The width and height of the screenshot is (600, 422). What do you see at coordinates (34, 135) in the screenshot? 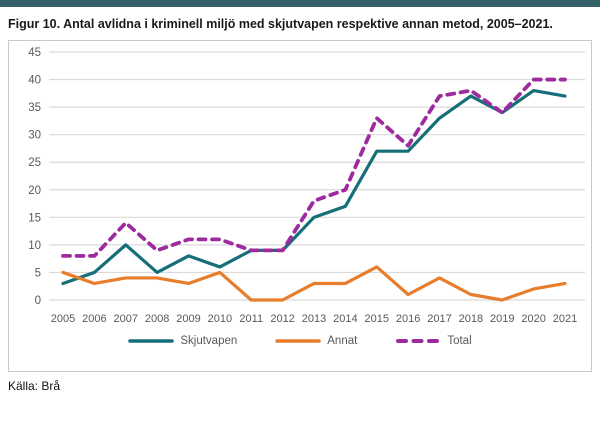
I see `y-tick-label: 30` at bounding box center [34, 135].